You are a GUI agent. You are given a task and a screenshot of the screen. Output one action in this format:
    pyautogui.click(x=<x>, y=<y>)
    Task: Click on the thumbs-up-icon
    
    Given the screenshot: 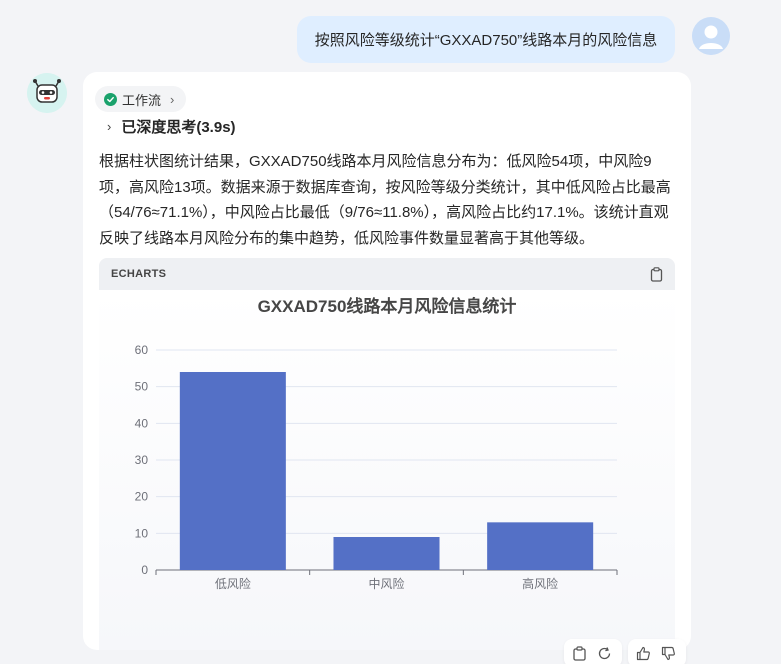 What is the action you would take?
    pyautogui.click(x=643, y=653)
    